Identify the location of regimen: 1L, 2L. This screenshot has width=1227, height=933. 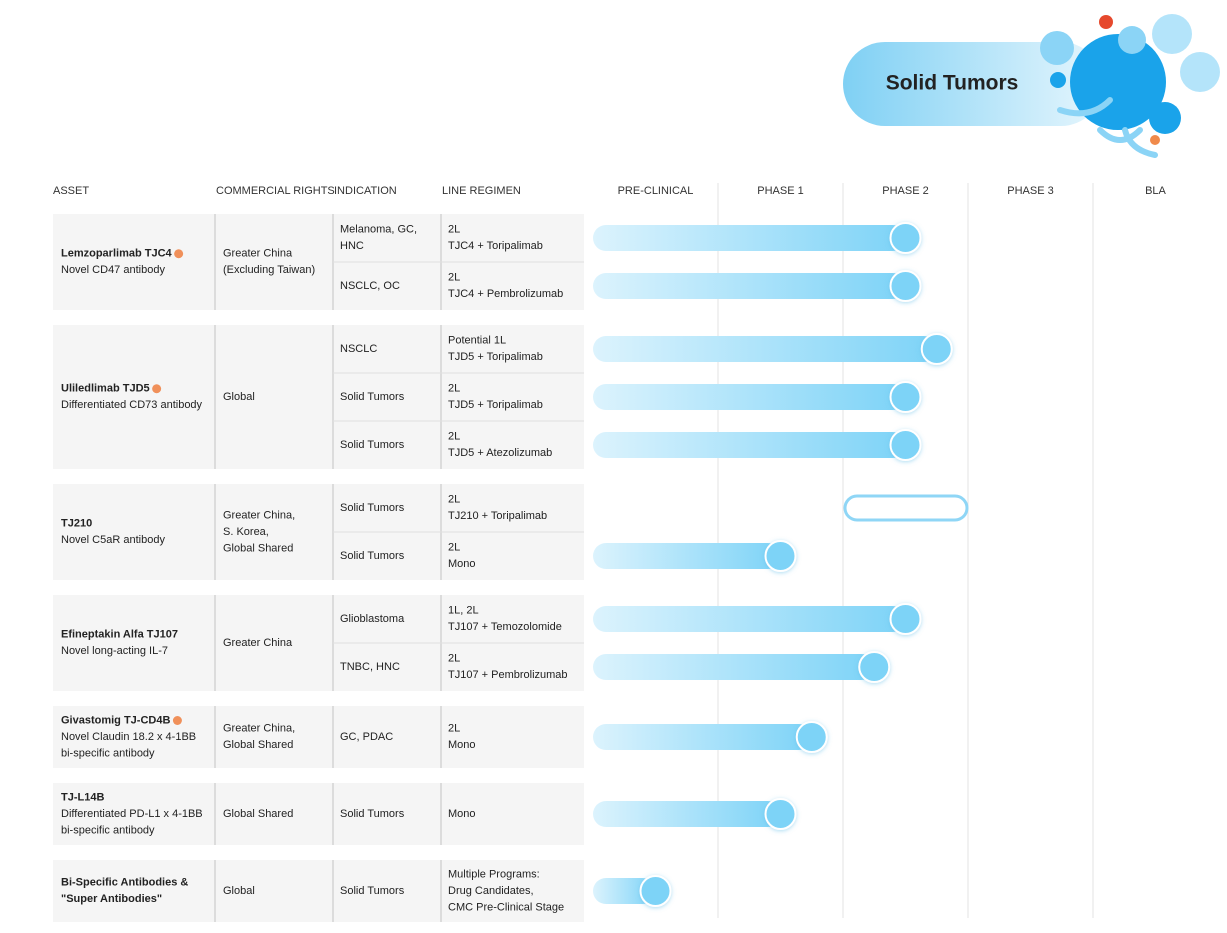
(463, 611).